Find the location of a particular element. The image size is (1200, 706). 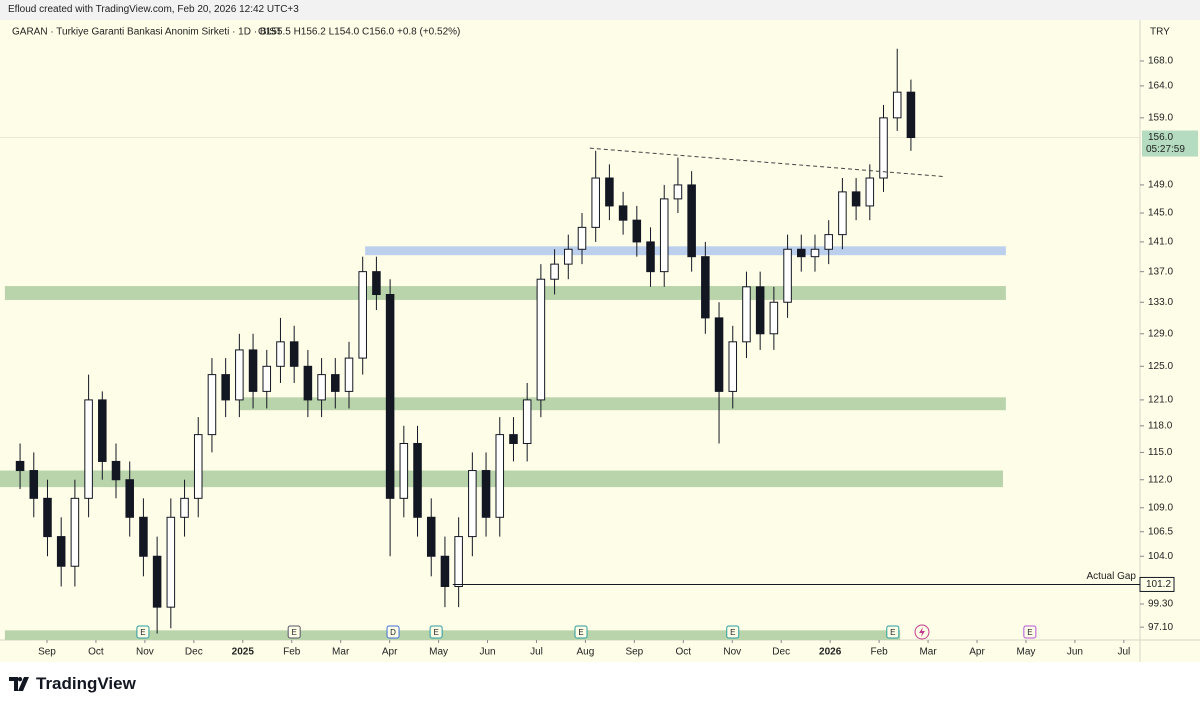

y-tick-label: 115.0 is located at coordinates (1160, 452).